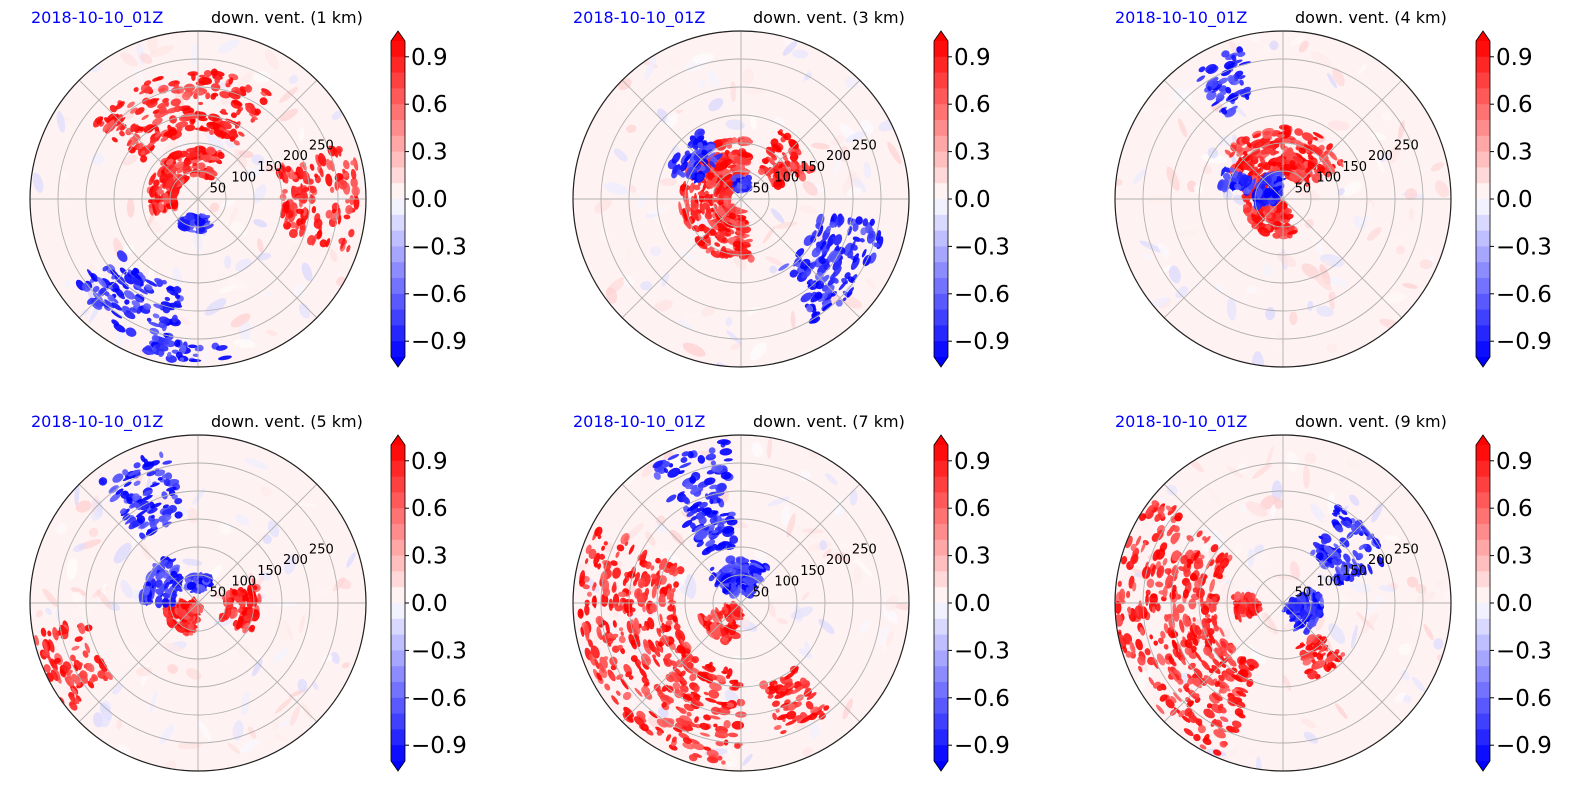 The image size is (1583, 809). Describe the element at coordinates (800, 139) in the screenshot. I see `azimuth-spoke` at that location.